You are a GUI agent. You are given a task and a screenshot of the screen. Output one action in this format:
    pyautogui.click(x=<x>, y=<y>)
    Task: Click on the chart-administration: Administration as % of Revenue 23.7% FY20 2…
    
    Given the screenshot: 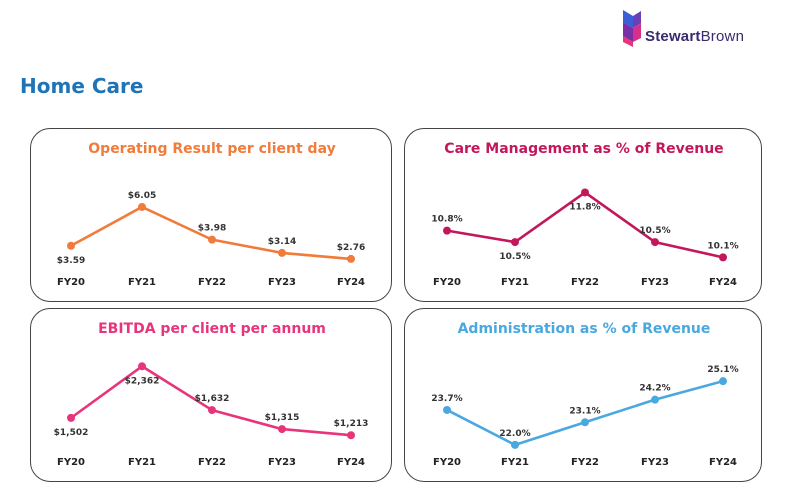 What is the action you would take?
    pyautogui.click(x=584, y=394)
    